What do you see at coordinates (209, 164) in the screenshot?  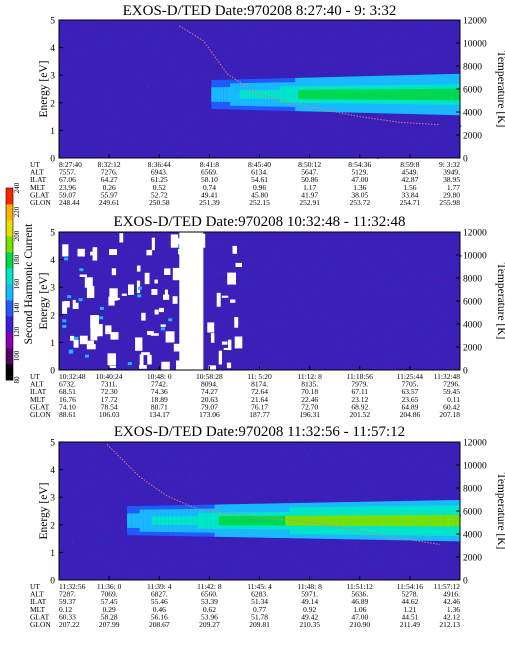 I see `ephemeris-value: 8:41:8` at bounding box center [209, 164].